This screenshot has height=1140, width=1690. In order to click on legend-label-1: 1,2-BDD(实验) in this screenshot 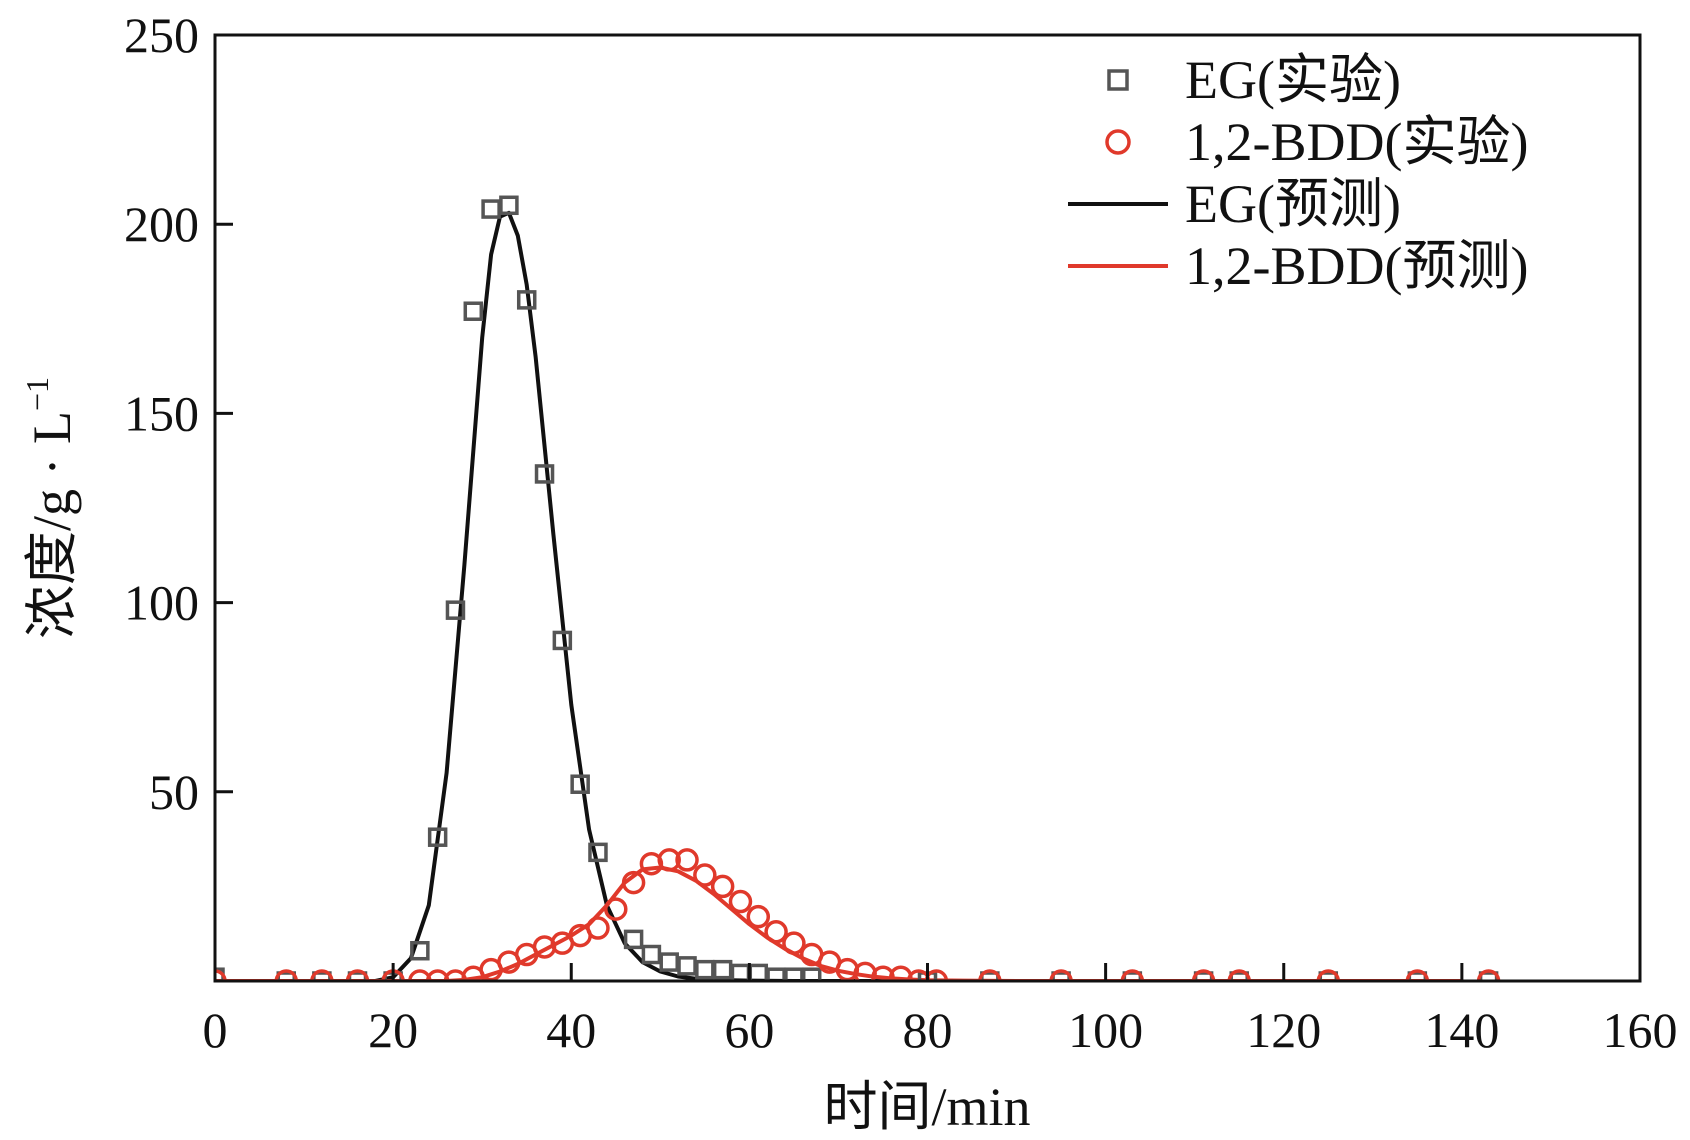, I will do `click(1356, 142)`.